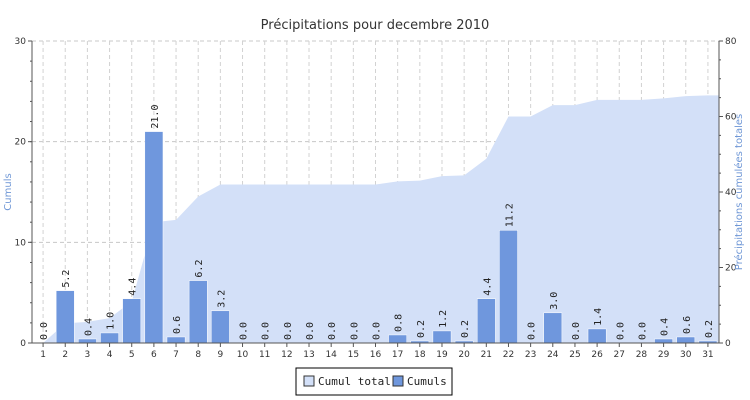 The height and width of the screenshot is (400, 750). I want to click on x-tick-label-5: 5, so click(132, 355).